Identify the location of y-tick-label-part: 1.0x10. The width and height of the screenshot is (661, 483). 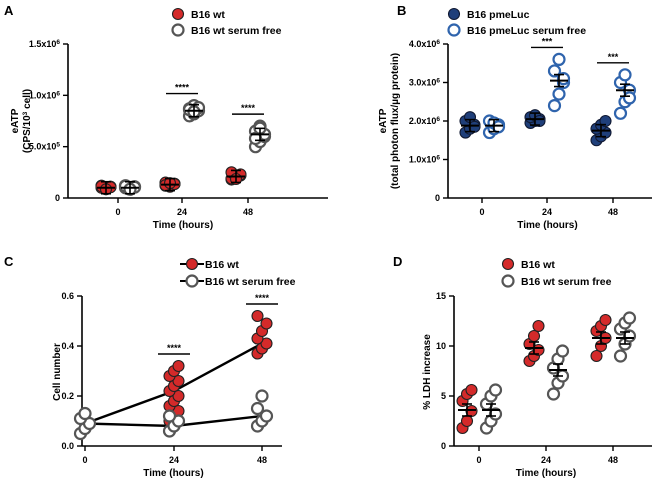
(423, 160).